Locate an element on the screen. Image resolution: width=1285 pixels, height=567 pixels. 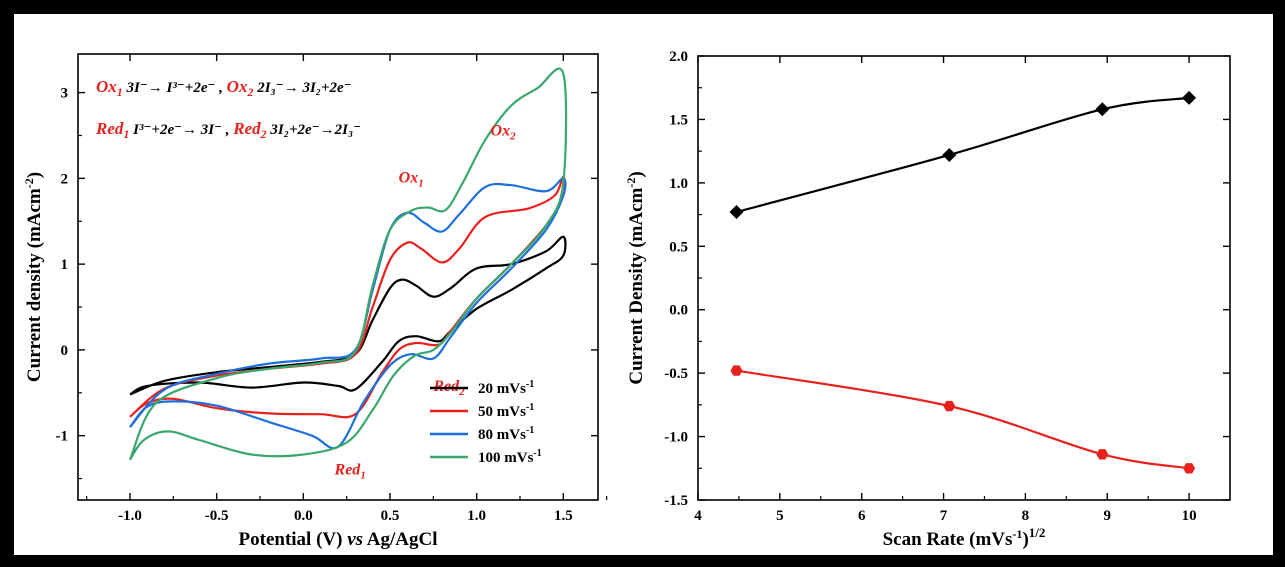
scan-x-tick-label: 5 is located at coordinates (780, 516).